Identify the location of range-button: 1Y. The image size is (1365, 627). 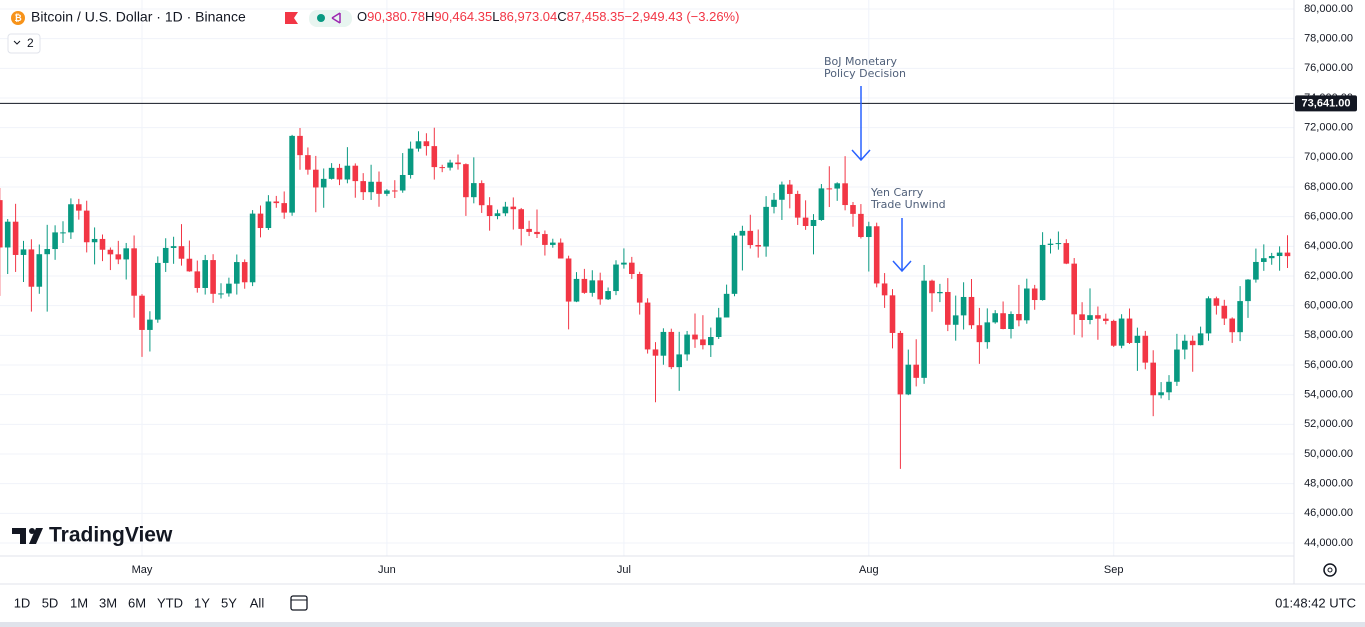
(202, 602).